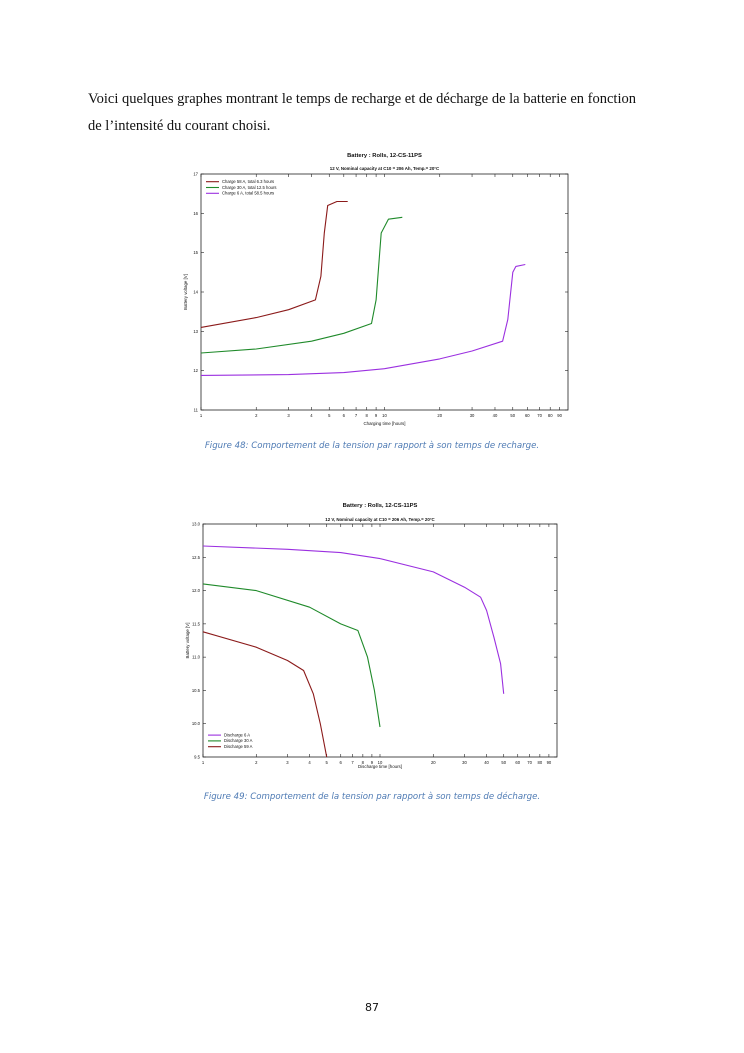 This screenshot has width=744, height=1053. What do you see at coordinates (238, 746) in the screenshot?
I see `legend-entry: Discharge 59 A` at bounding box center [238, 746].